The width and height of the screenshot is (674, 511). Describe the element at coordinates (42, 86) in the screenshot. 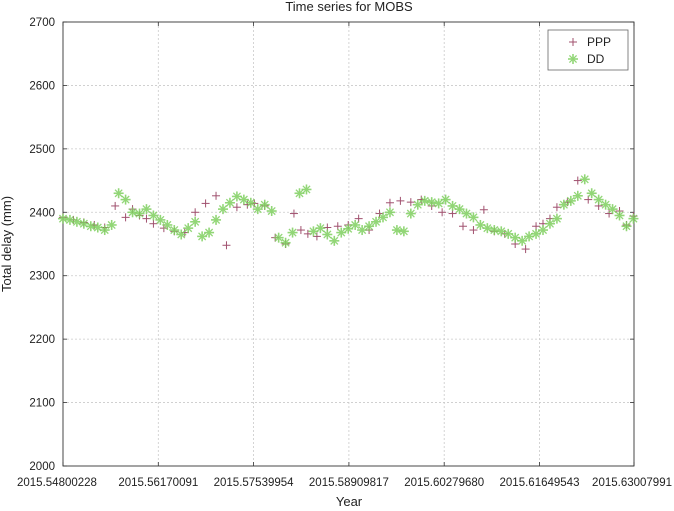

I see `y-tick-label: 2600` at that location.